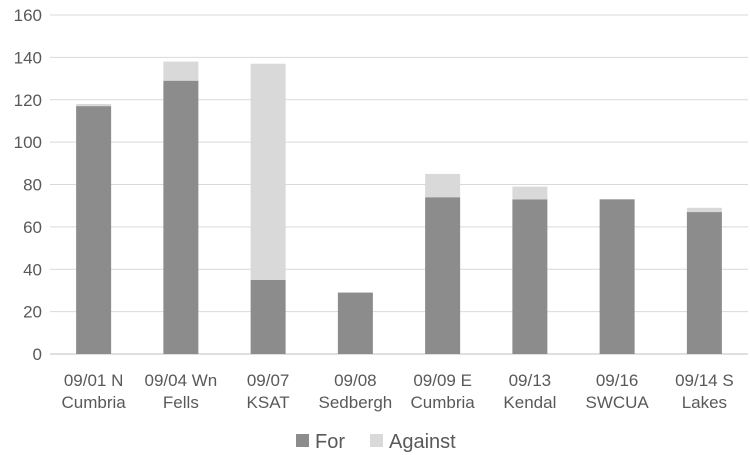 This screenshot has width=750, height=455. I want to click on y-tick-label: 120, so click(28, 100).